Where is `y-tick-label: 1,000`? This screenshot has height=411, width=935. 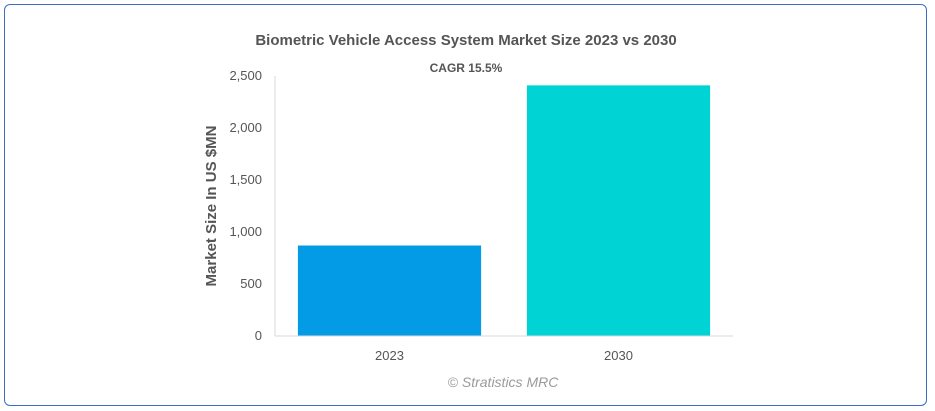 y-tick-label: 1,000 is located at coordinates (245, 231).